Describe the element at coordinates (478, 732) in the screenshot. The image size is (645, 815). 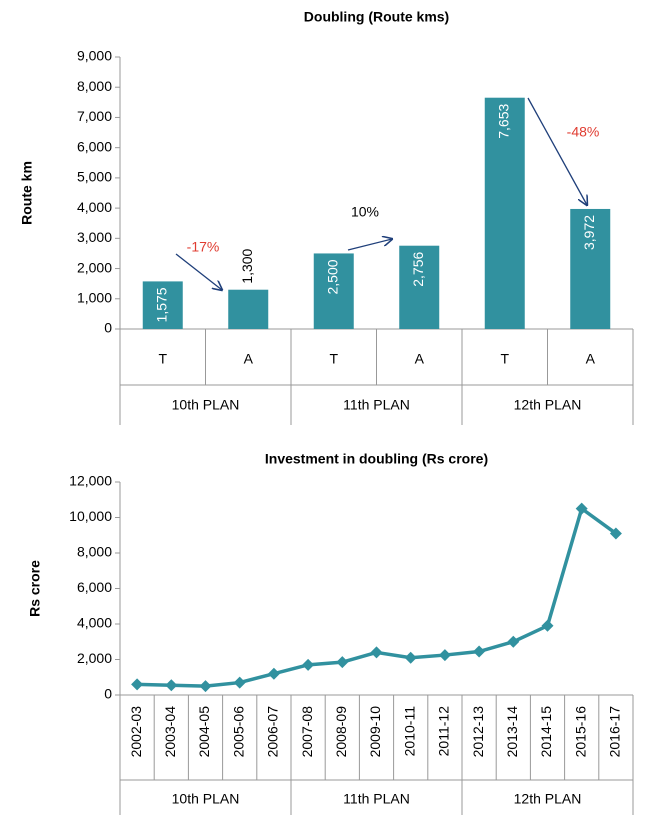
I see `x-tick-label: 2012-13` at that location.